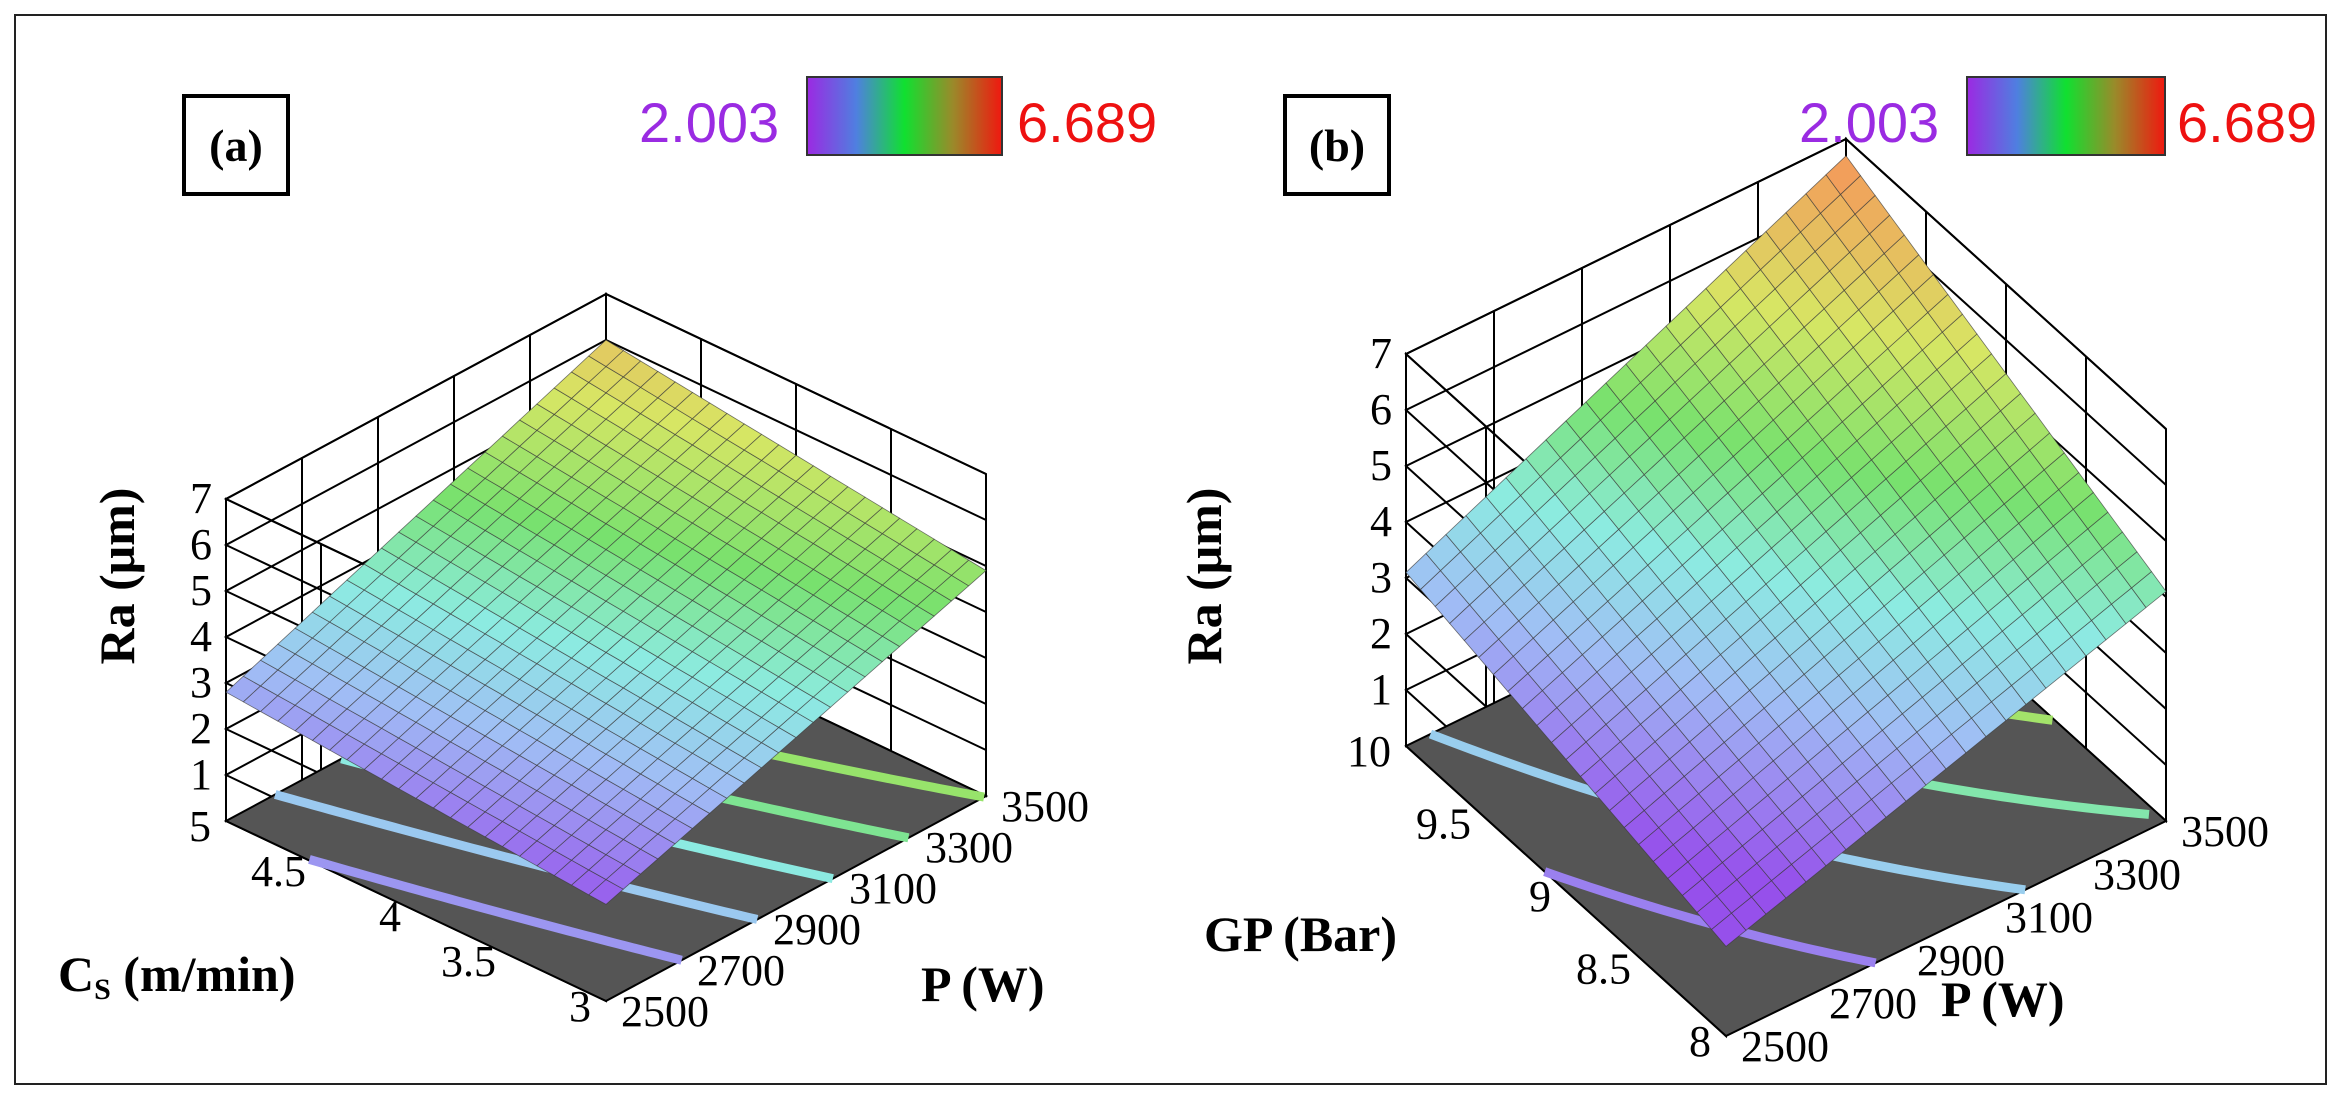  I want to click on x-axis-title-b: P (W), so click(2003, 999).